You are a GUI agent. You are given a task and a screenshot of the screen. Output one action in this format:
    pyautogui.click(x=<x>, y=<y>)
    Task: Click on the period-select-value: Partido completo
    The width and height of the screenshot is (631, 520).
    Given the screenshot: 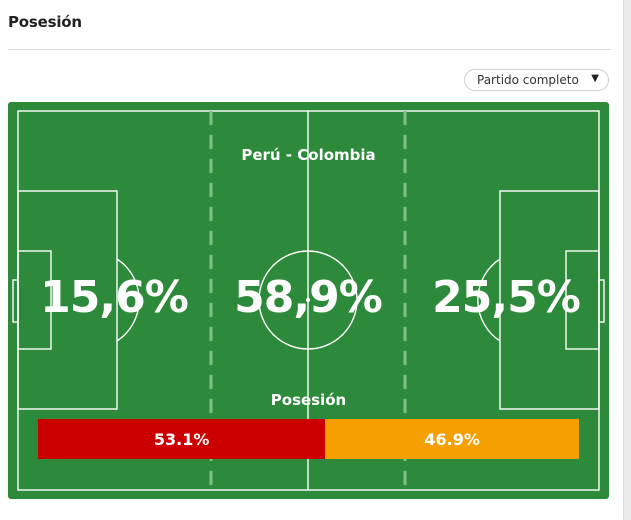 What is the action you would take?
    pyautogui.click(x=528, y=80)
    